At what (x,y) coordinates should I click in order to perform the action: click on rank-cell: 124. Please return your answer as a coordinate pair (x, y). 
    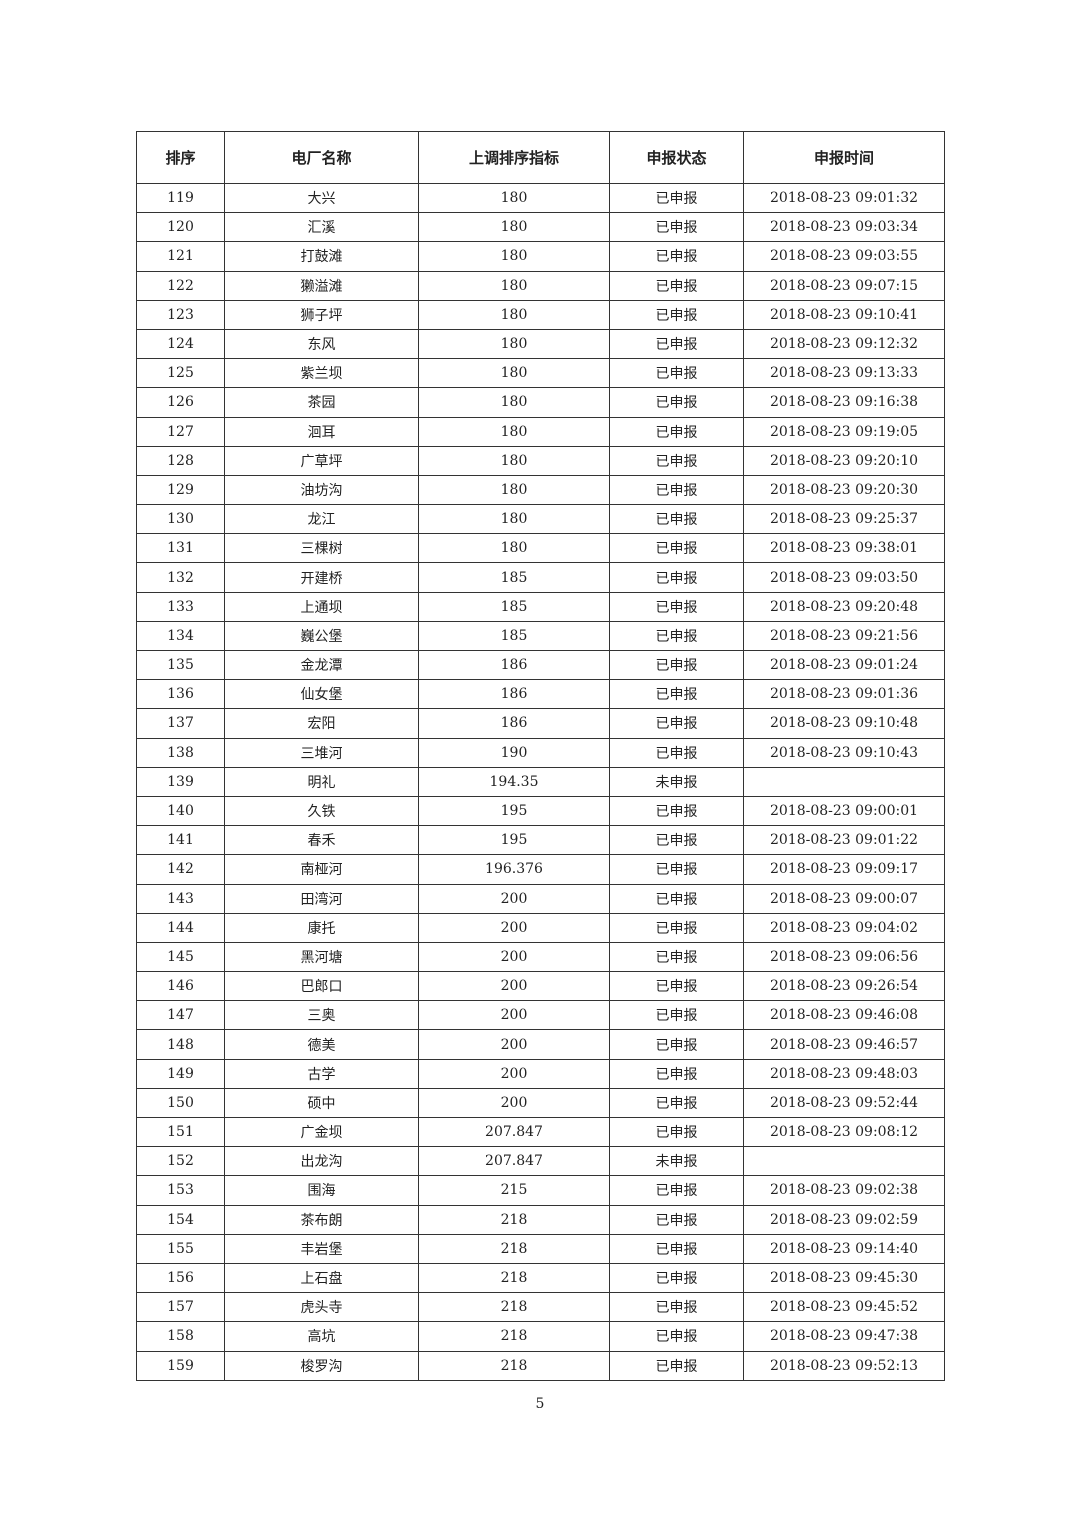
    Looking at the image, I should click on (180, 344).